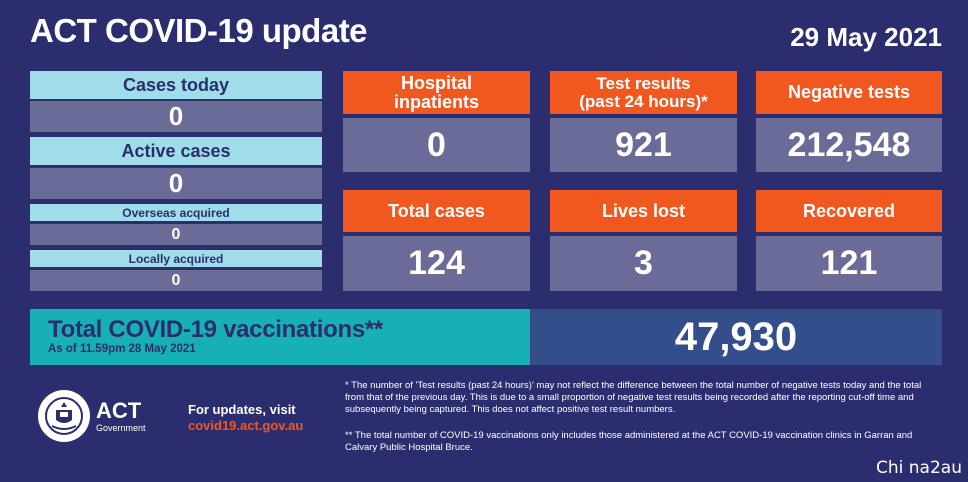  I want to click on vaccinations-title: Total COVID-19 vaccinations**, so click(215, 329).